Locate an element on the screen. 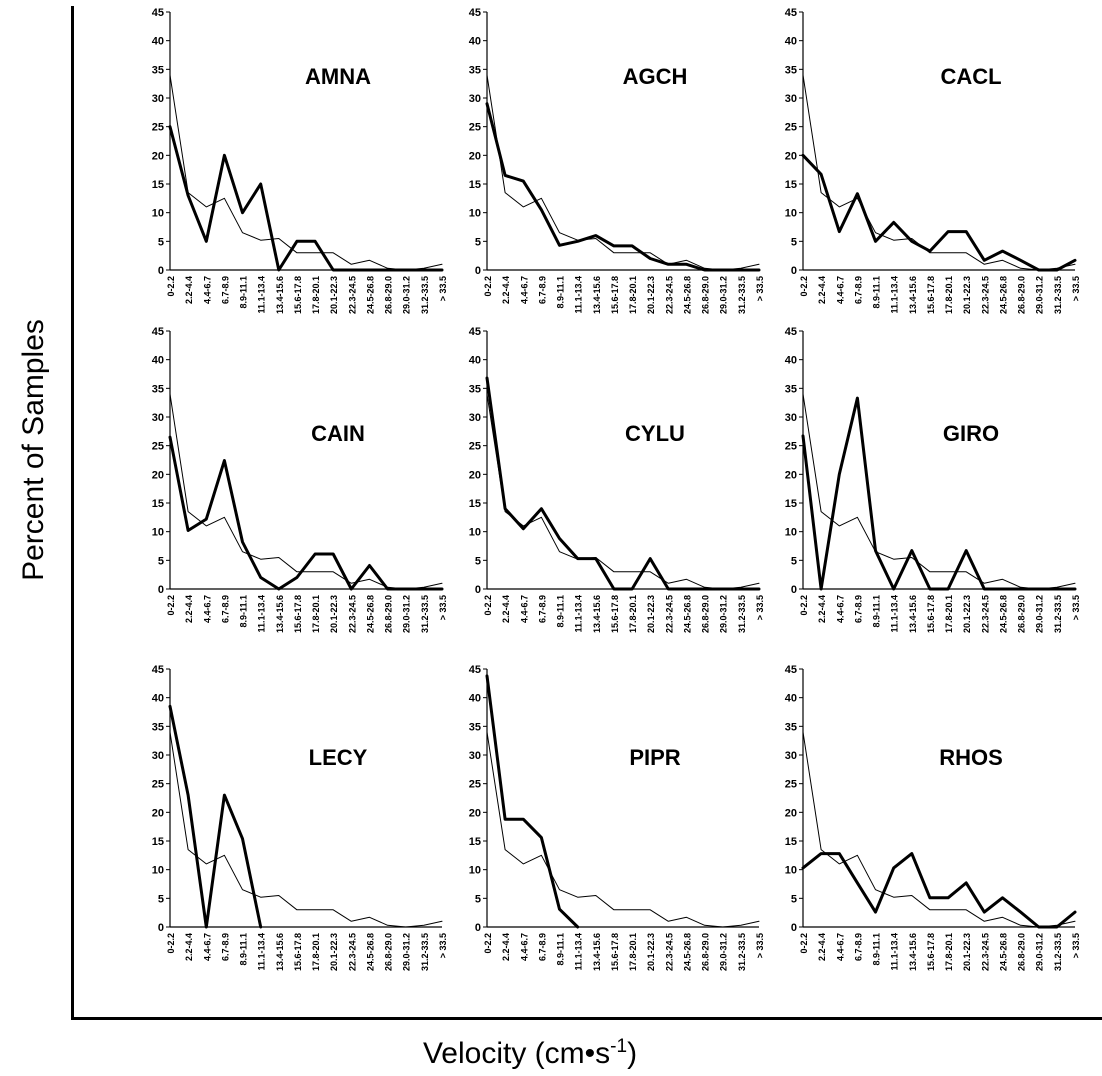 This screenshot has height=1076, width=1102. frame-bottom-axis-line is located at coordinates (586, 1018).